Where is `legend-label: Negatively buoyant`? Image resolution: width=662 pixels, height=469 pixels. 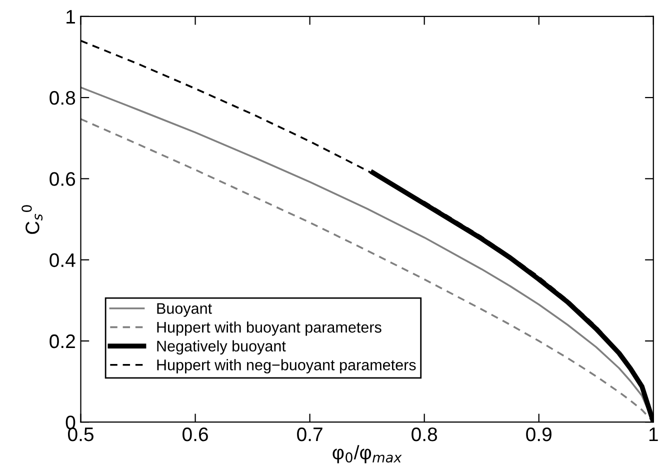
legend-label: Negatively buoyant is located at coordinates (221, 347).